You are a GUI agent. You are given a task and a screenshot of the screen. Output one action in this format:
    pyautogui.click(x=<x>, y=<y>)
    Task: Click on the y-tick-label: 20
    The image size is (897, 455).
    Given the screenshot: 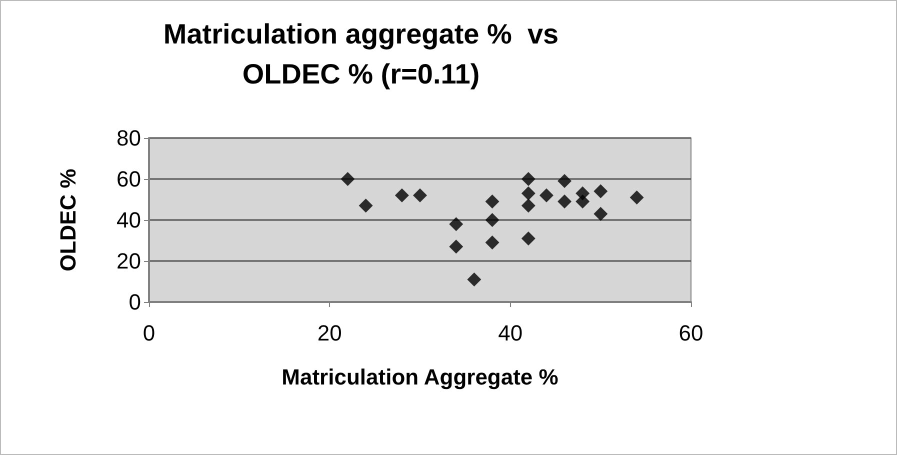 What is the action you would take?
    pyautogui.click(x=128, y=261)
    